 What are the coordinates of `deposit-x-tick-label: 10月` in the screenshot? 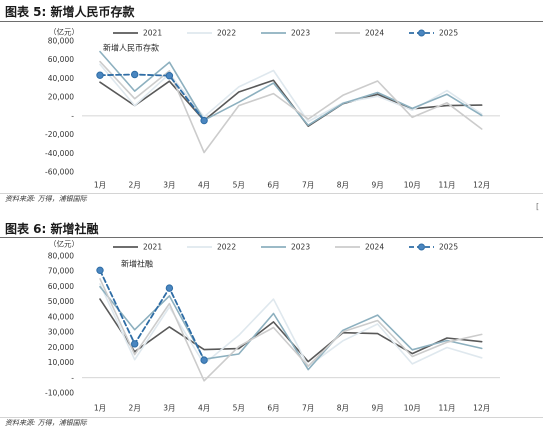 It's located at (412, 185).